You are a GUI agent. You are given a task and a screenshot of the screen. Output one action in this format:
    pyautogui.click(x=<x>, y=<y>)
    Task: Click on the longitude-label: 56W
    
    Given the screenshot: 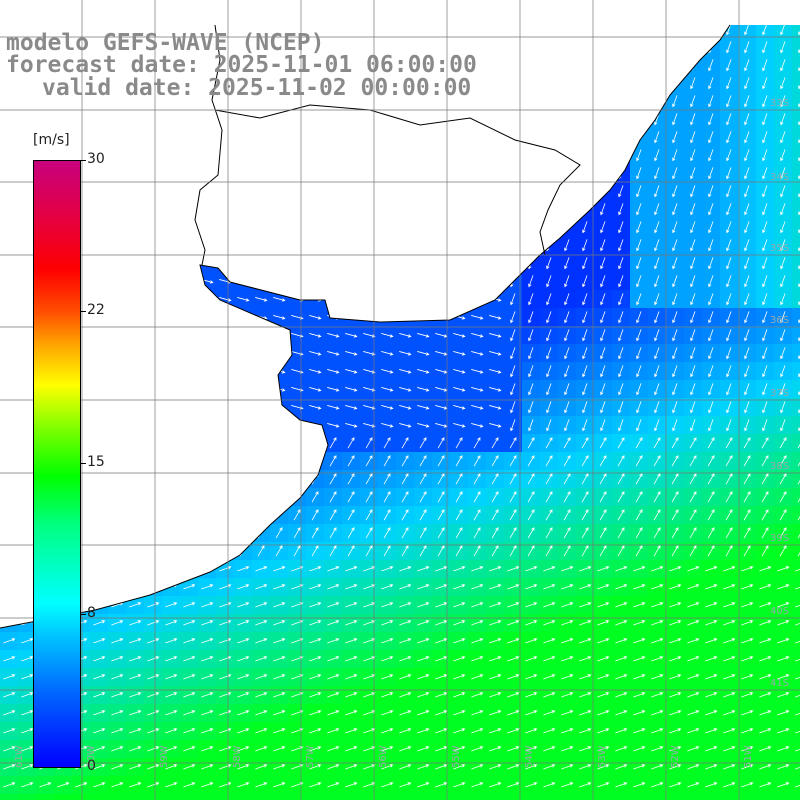 What is the action you would take?
    pyautogui.click(x=383, y=756)
    